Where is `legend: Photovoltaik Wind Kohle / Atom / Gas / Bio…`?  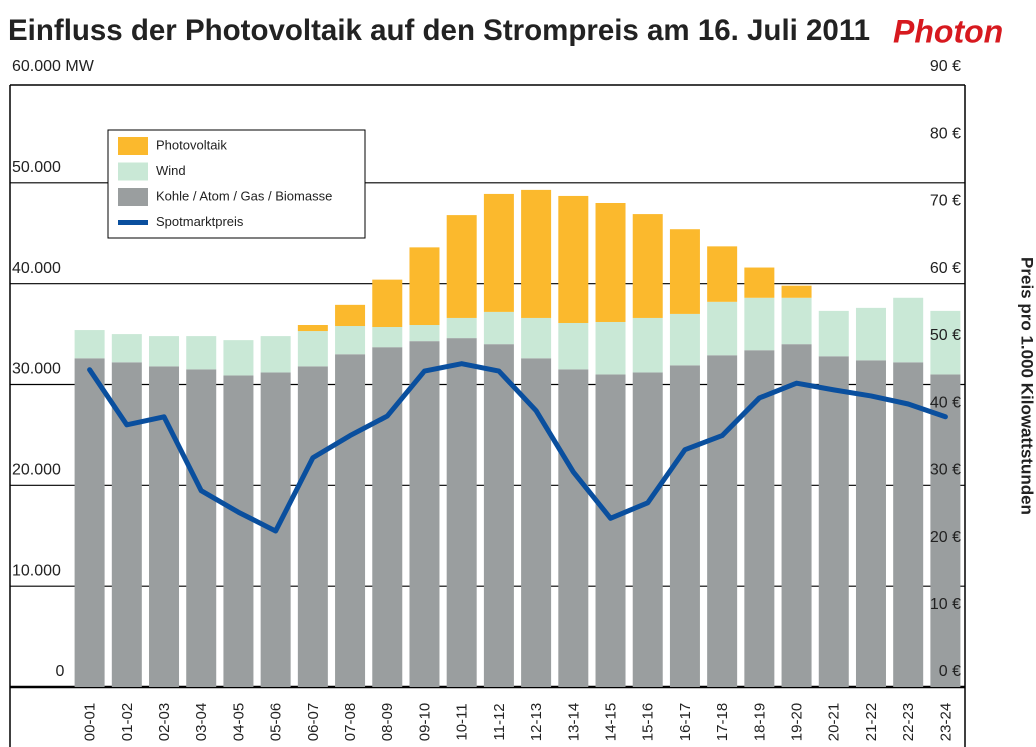 legend: Photovoltaik Wind Kohle / Atom / Gas / Bio… is located at coordinates (236, 184).